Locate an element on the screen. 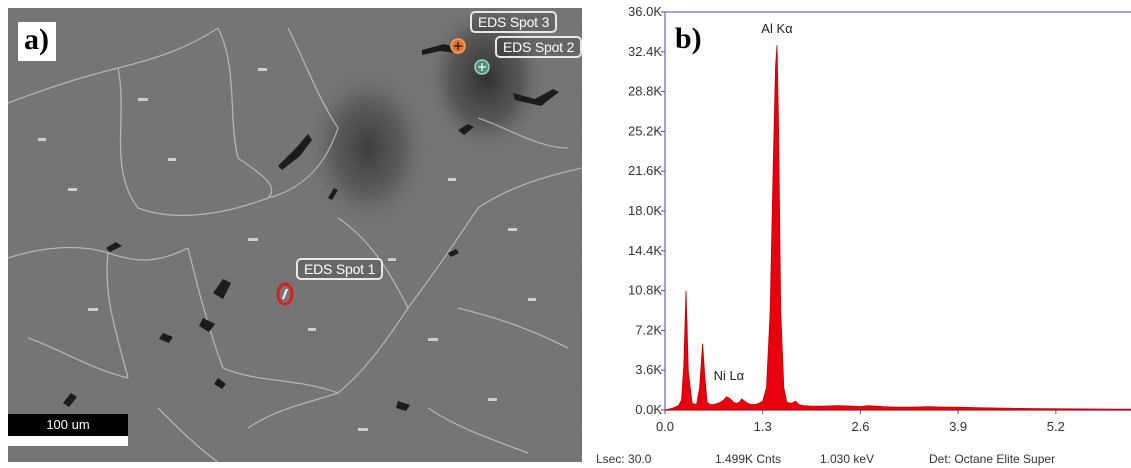 This screenshot has width=1131, height=468. status-detector: Det: Octane Elite Super is located at coordinates (992, 459).